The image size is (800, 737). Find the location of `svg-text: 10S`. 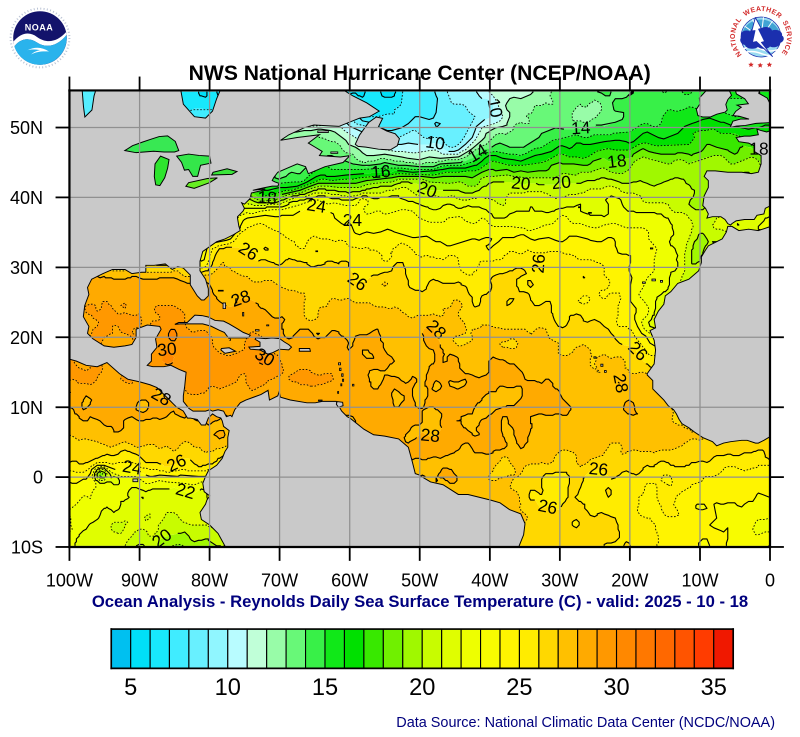

svg-text: 10S is located at coordinates (27, 548).